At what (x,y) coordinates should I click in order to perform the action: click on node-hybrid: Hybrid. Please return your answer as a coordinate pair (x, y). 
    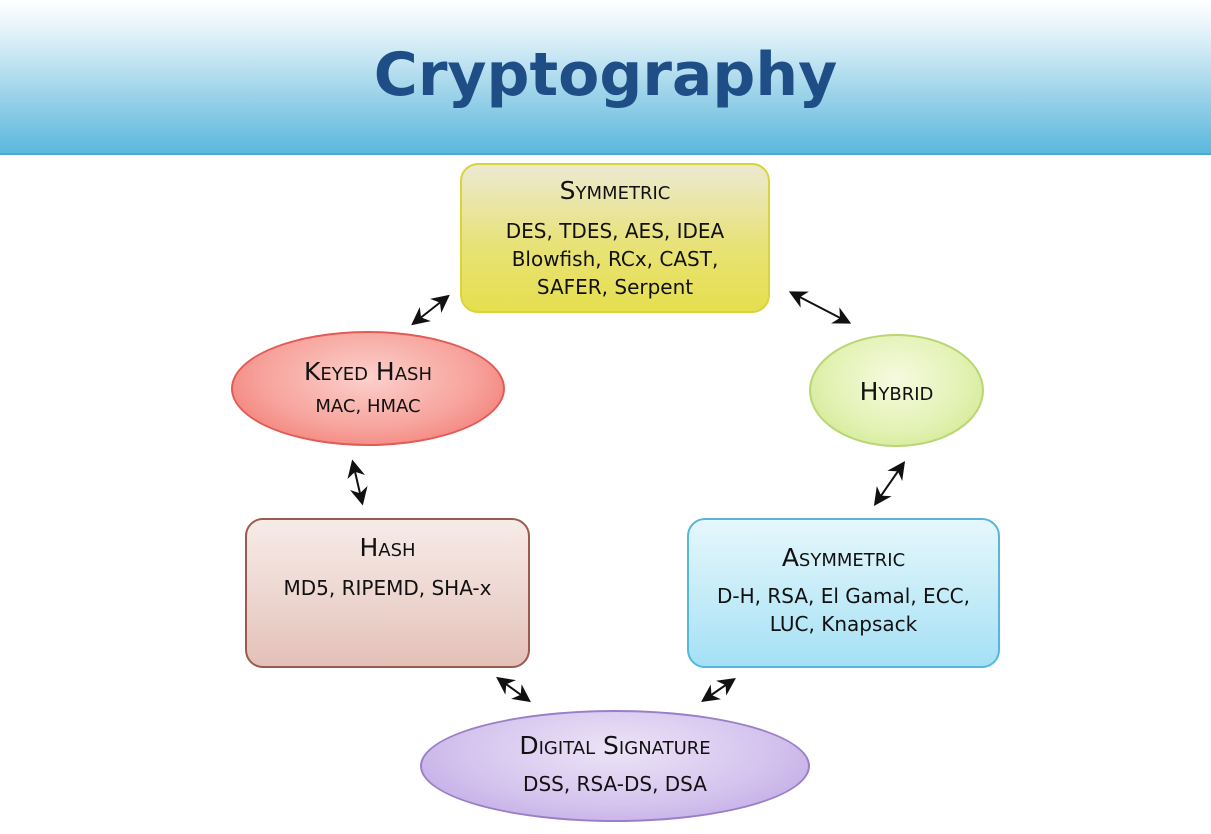
    Looking at the image, I should click on (896, 390).